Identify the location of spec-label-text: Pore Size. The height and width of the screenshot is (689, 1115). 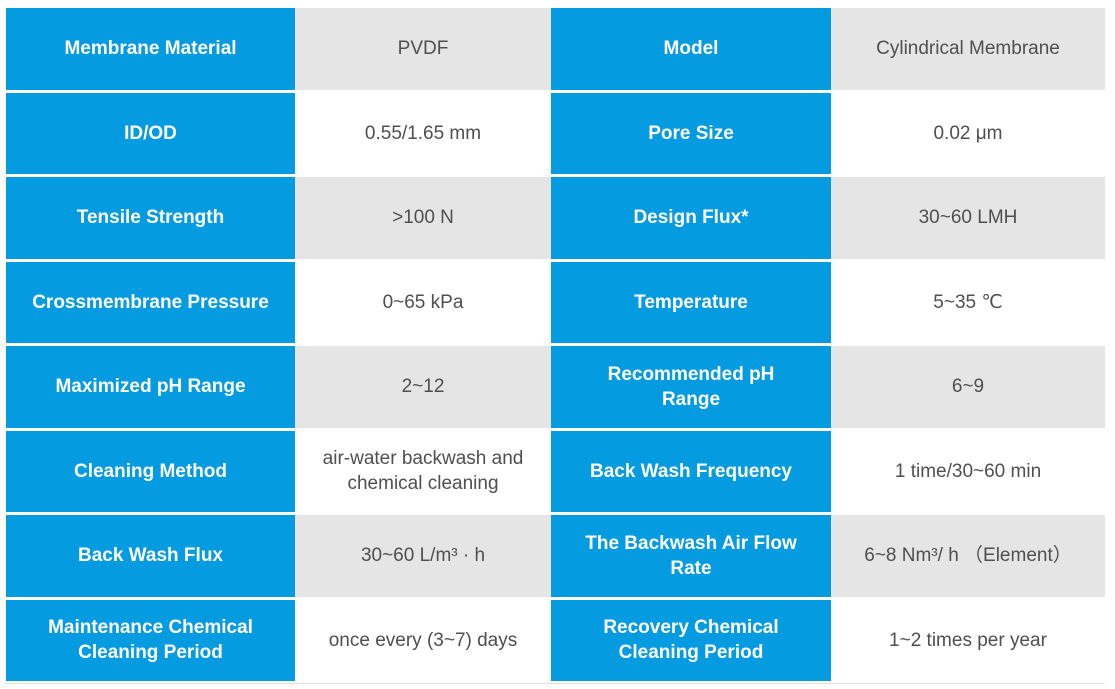
(691, 133).